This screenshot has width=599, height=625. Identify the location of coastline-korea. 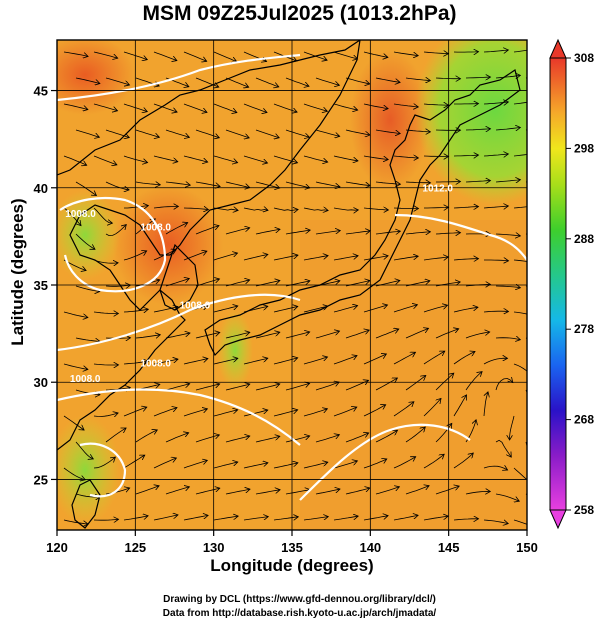
(179, 277).